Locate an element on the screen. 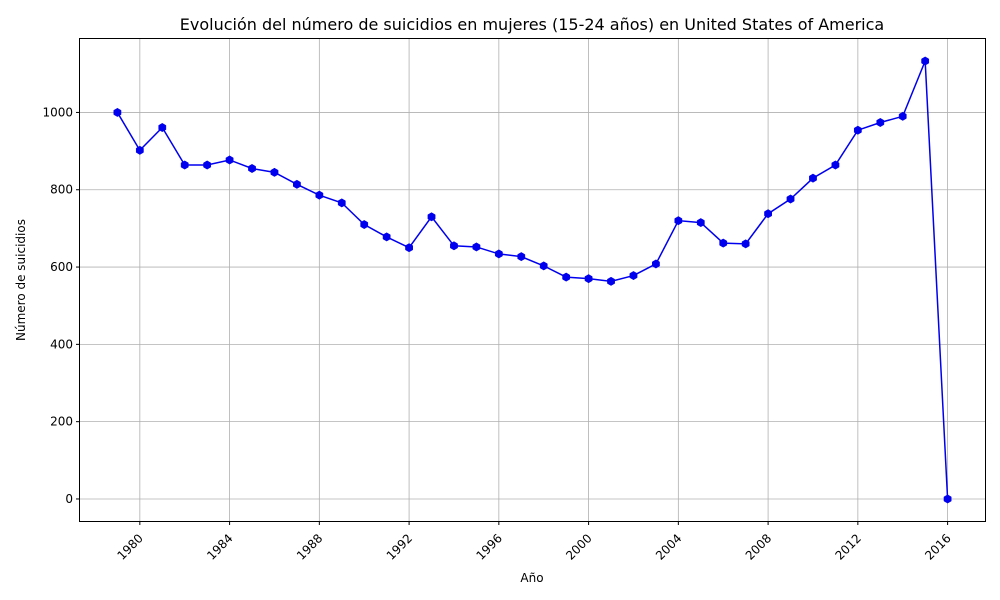 Image resolution: width=1000 pixels, height=600 pixels. x-tick-label: 1984 is located at coordinates (219, 546).